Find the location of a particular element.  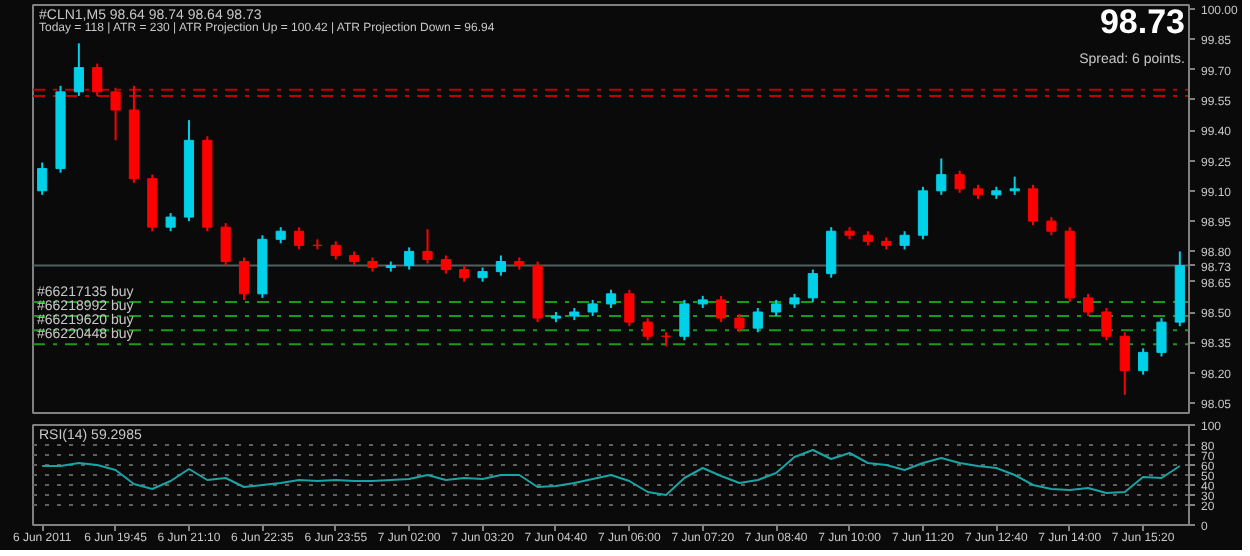

line-series is located at coordinates (611, 472).